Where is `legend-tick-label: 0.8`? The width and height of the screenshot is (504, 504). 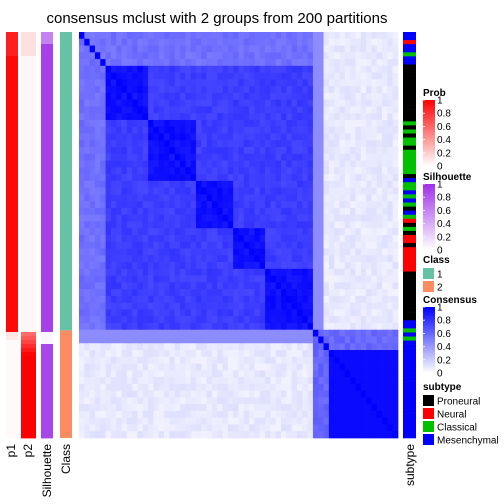
legend-tick-label: 0.8 is located at coordinates (444, 198).